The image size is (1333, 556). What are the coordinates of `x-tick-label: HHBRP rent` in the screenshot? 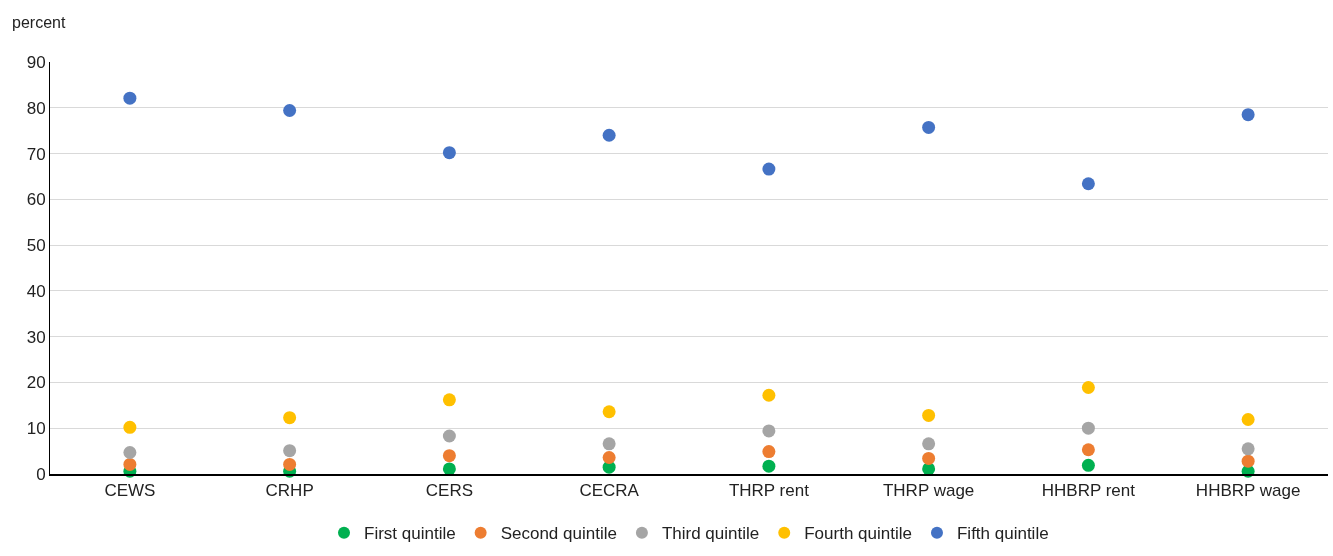 It's located at (1088, 491).